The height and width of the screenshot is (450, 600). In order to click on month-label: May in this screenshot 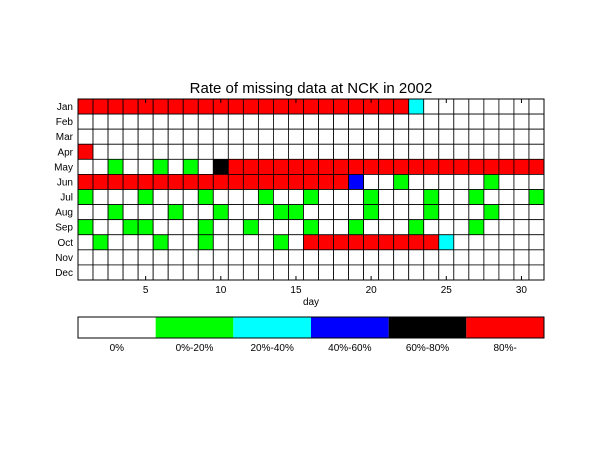, I will do `click(63, 167)`.